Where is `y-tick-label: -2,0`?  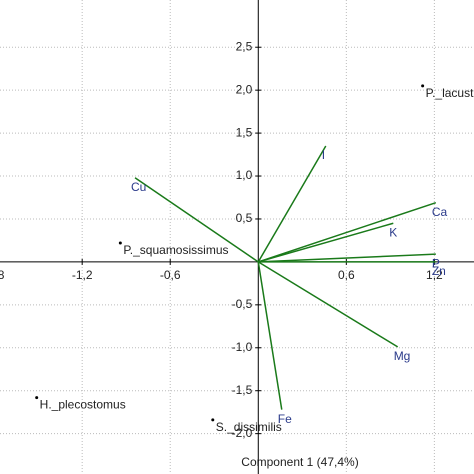 y-tick-label: -2,0 is located at coordinates (242, 433).